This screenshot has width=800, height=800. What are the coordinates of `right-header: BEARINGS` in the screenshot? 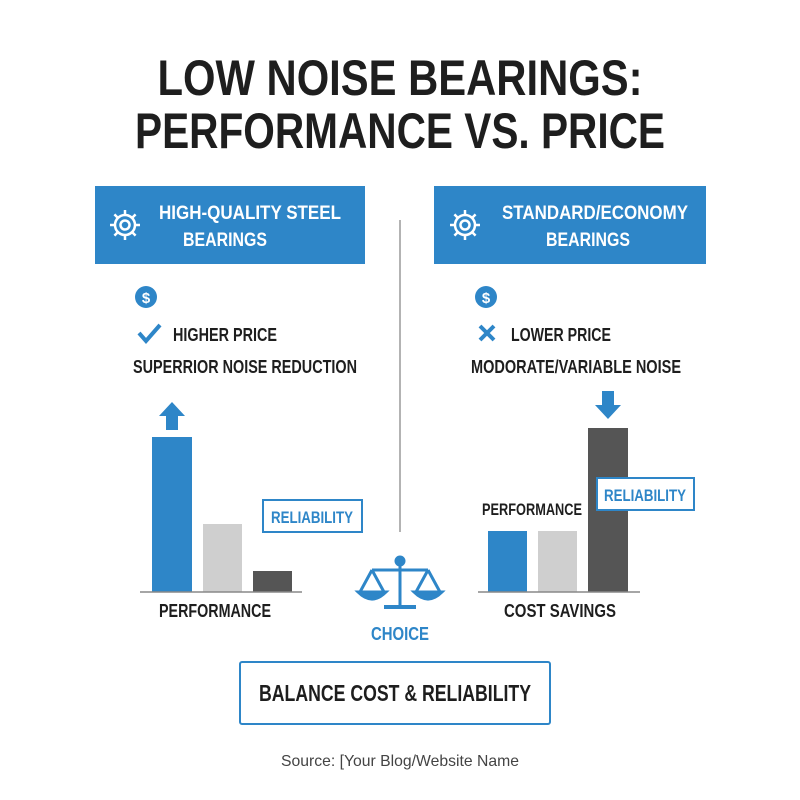 It's located at (588, 240).